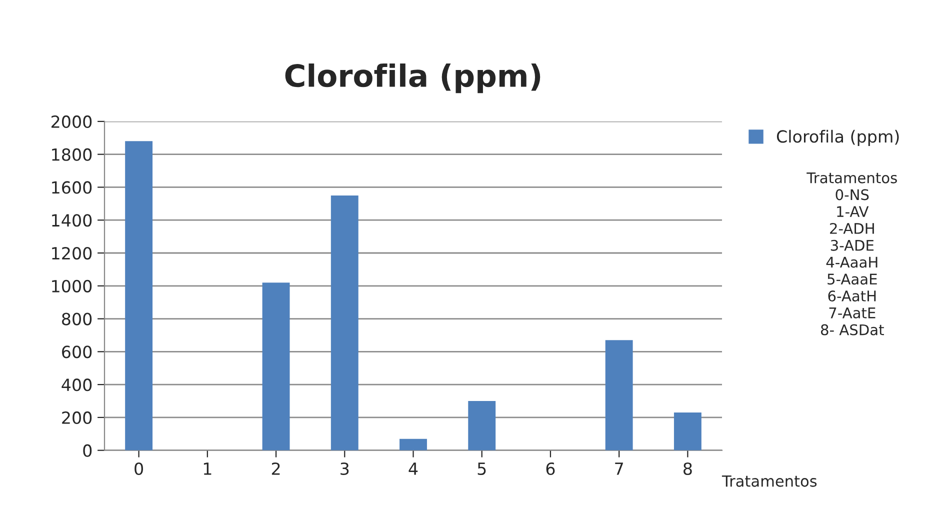 This screenshot has width=950, height=506. Describe the element at coordinates (413, 468) in the screenshot. I see `x-tick-label: 4` at that location.